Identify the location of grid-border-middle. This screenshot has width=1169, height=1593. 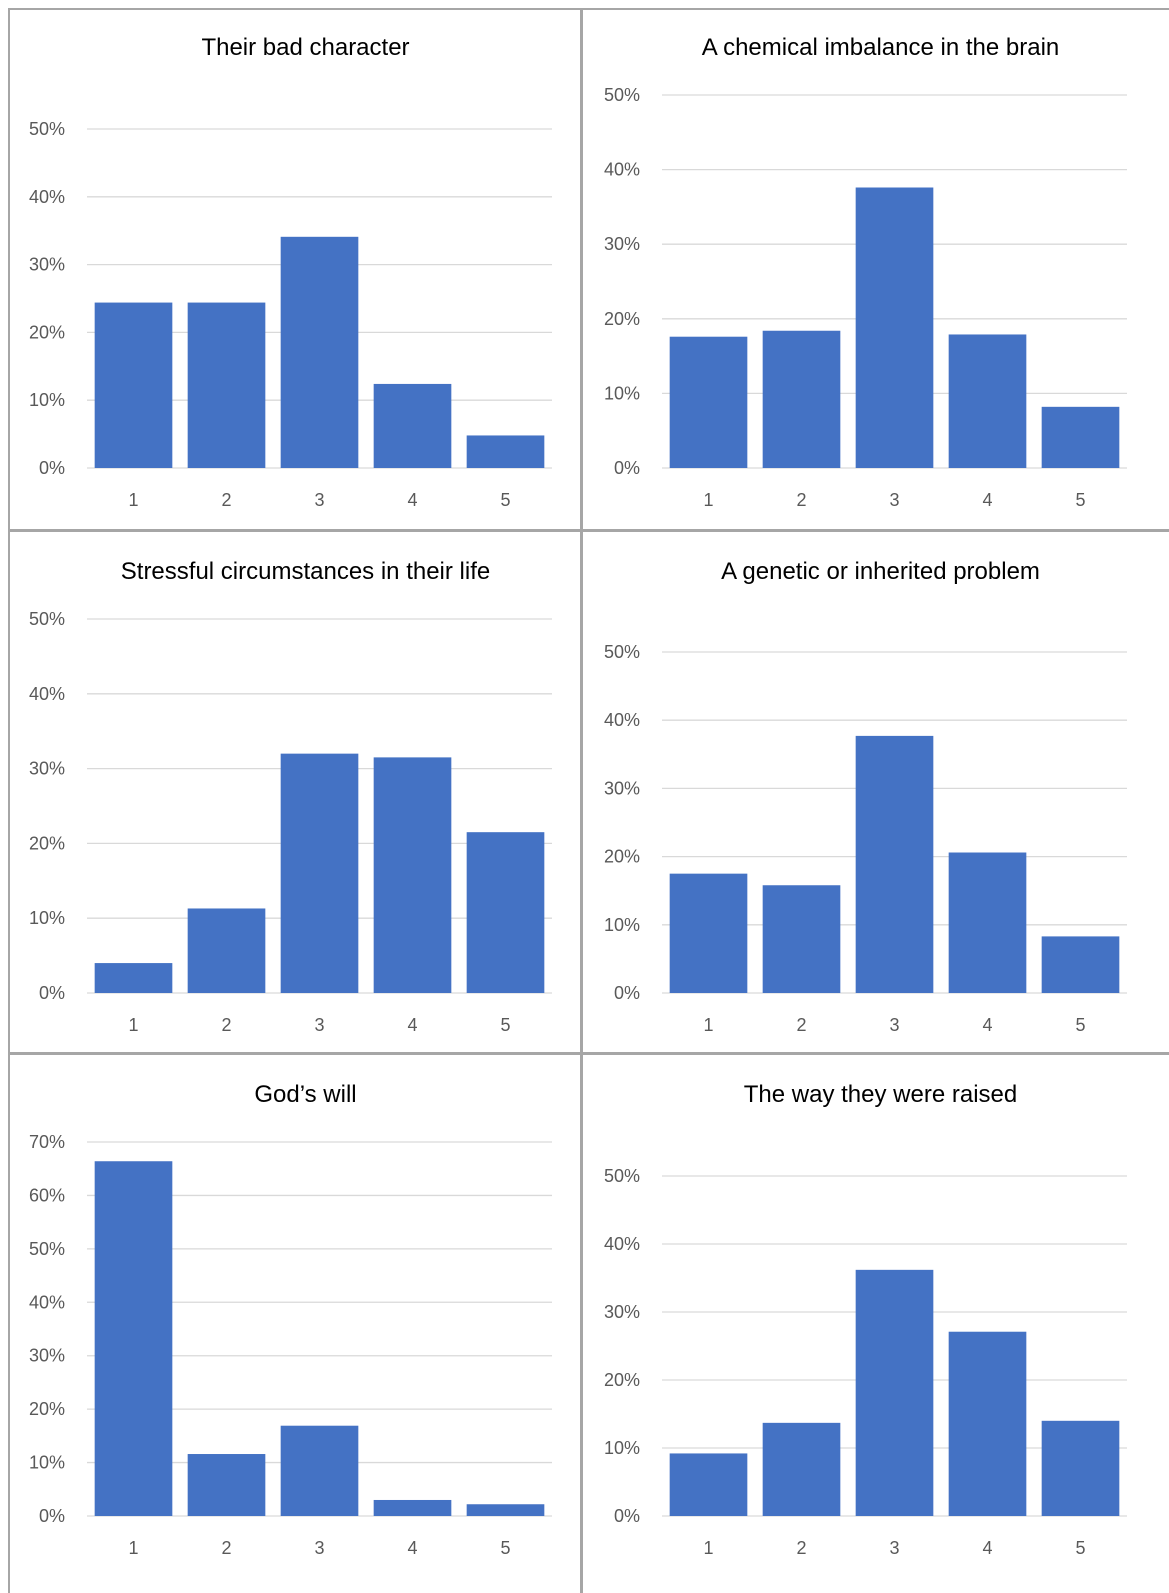
(581, 800).